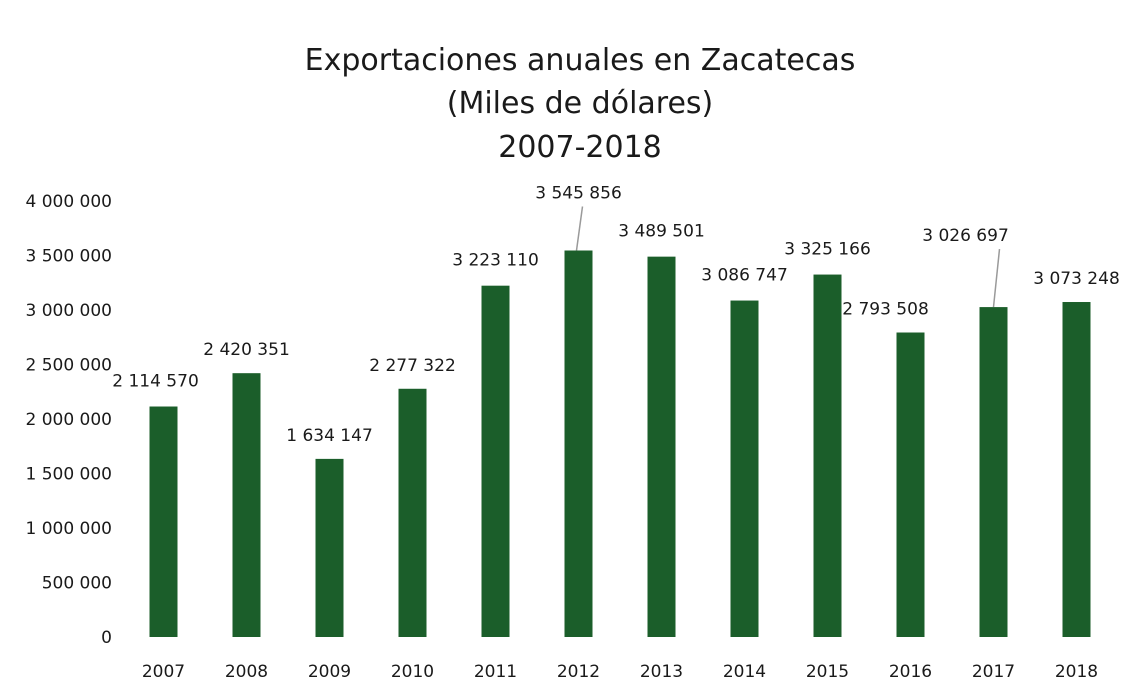  What do you see at coordinates (580, 60) in the screenshot?
I see `chart-title-line-1: Exportaciones anuales en Zacatecas` at bounding box center [580, 60].